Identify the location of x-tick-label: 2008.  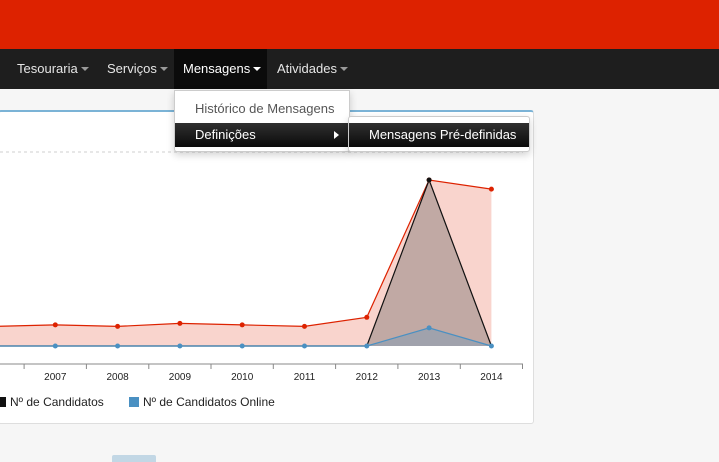
(117, 377).